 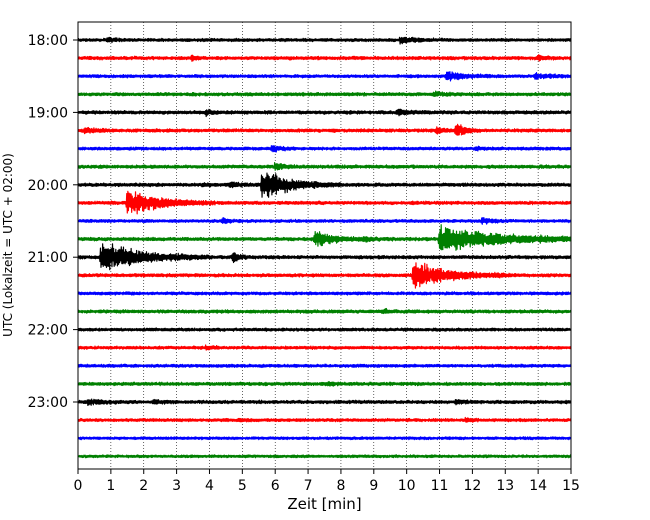 I want to click on x-tick-label: 3, so click(x=176, y=486).